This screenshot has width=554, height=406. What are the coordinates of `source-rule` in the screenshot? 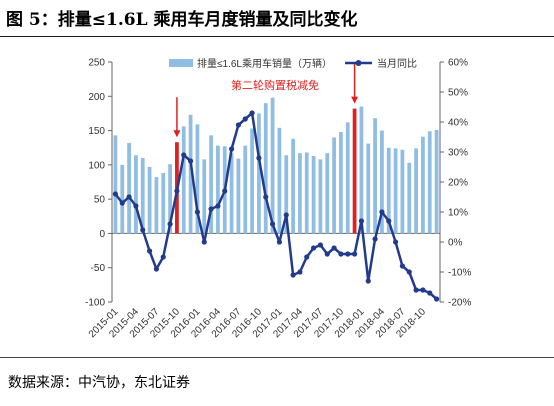 It's located at (277, 357).